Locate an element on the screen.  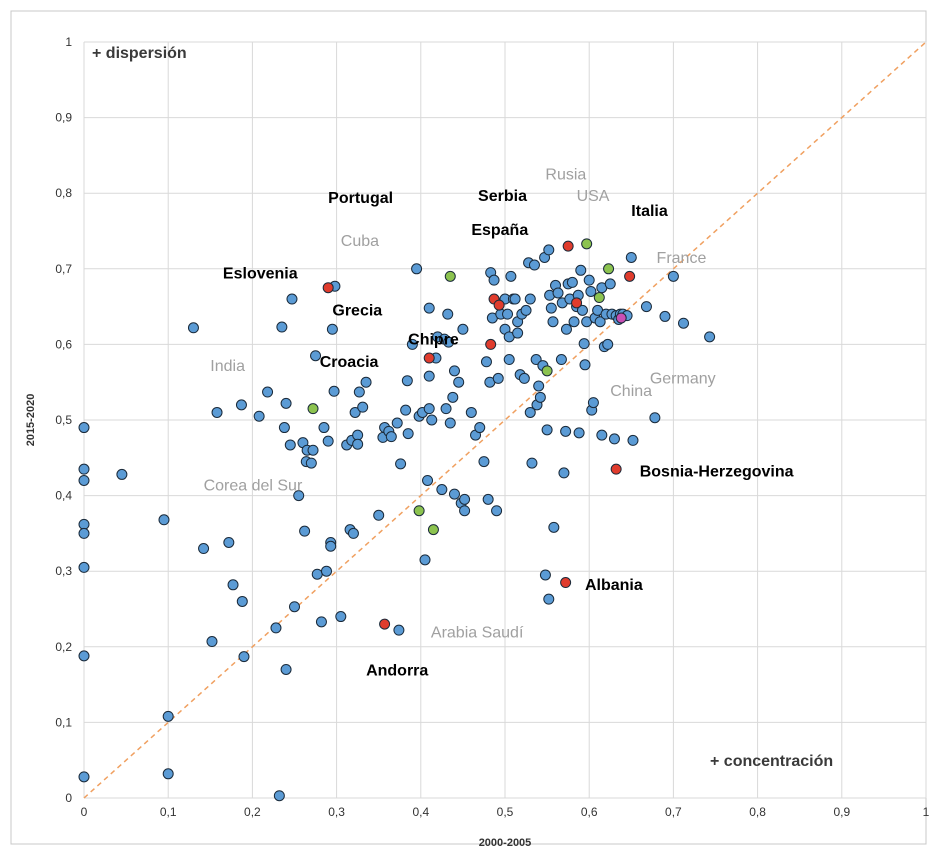
label-corea: Corea del Sur is located at coordinates (253, 485).